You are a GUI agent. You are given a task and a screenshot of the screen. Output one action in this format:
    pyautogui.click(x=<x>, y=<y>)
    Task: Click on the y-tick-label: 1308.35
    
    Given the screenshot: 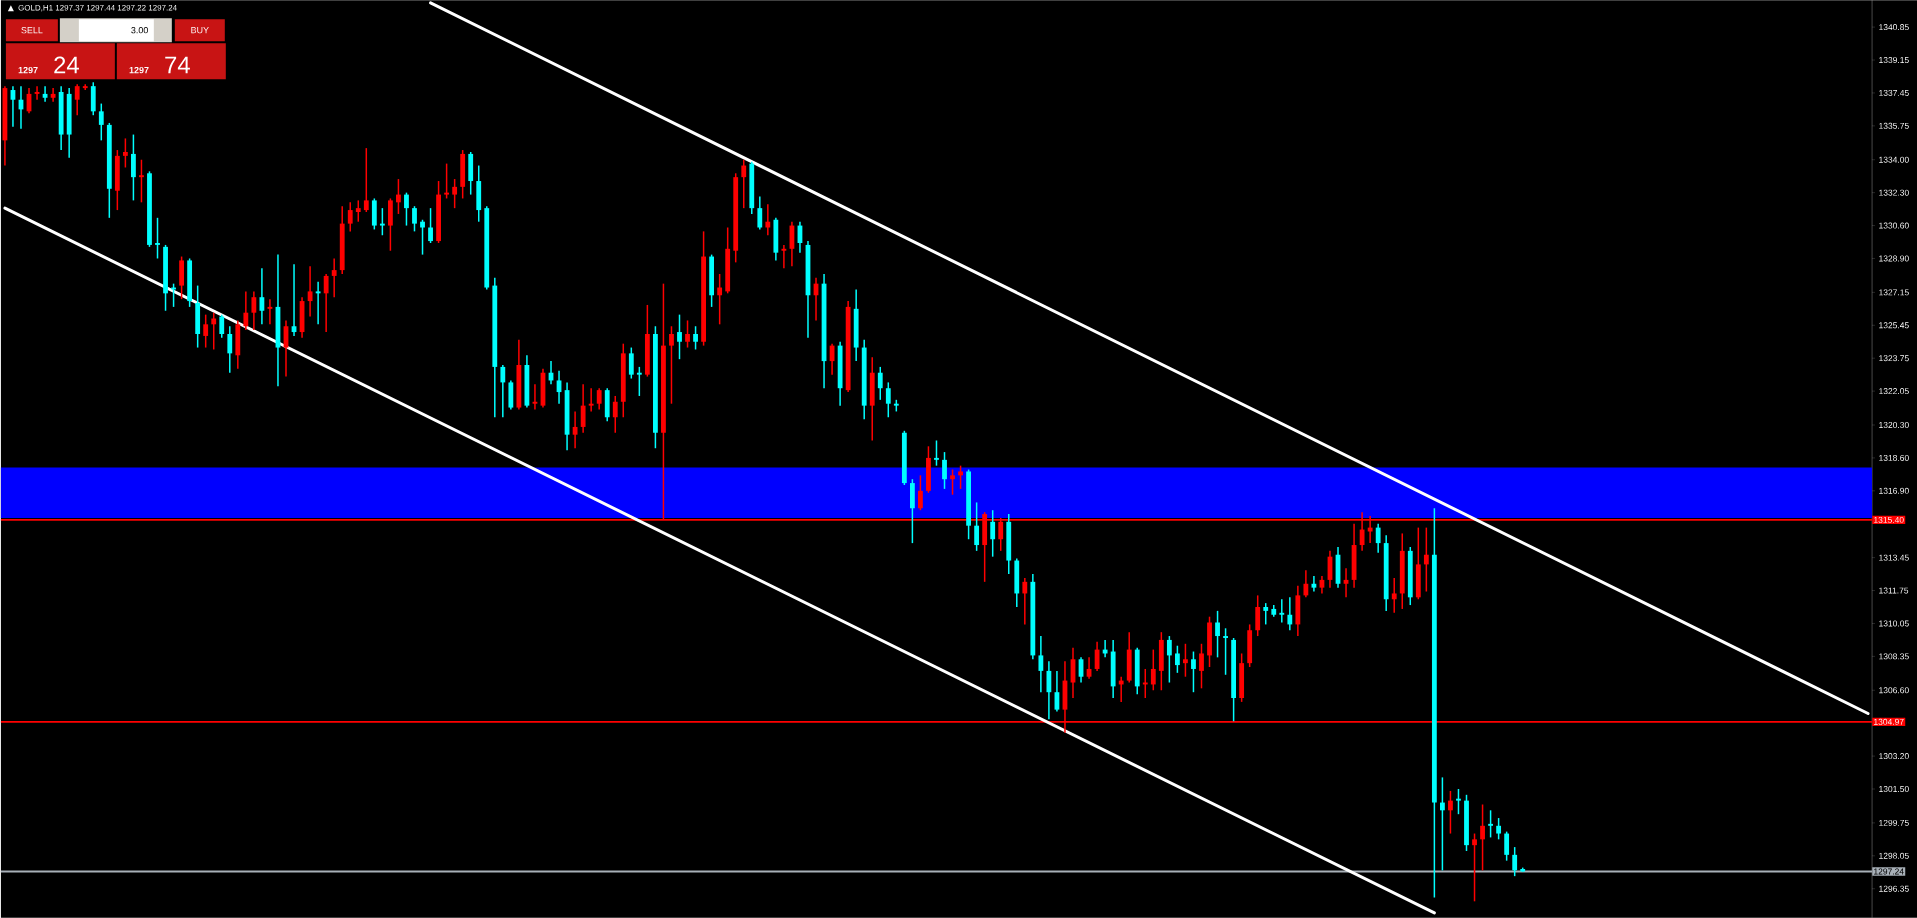 What is the action you would take?
    pyautogui.click(x=1894, y=656)
    